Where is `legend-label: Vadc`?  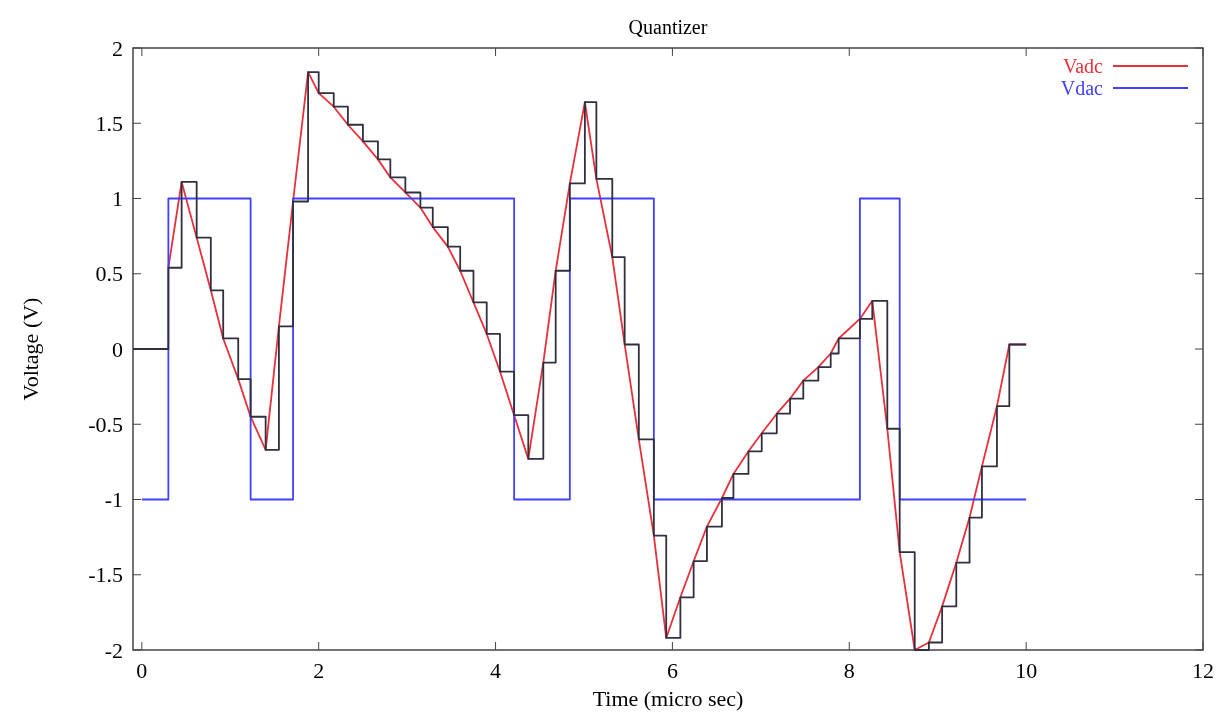
legend-label: Vadc is located at coordinates (1083, 66).